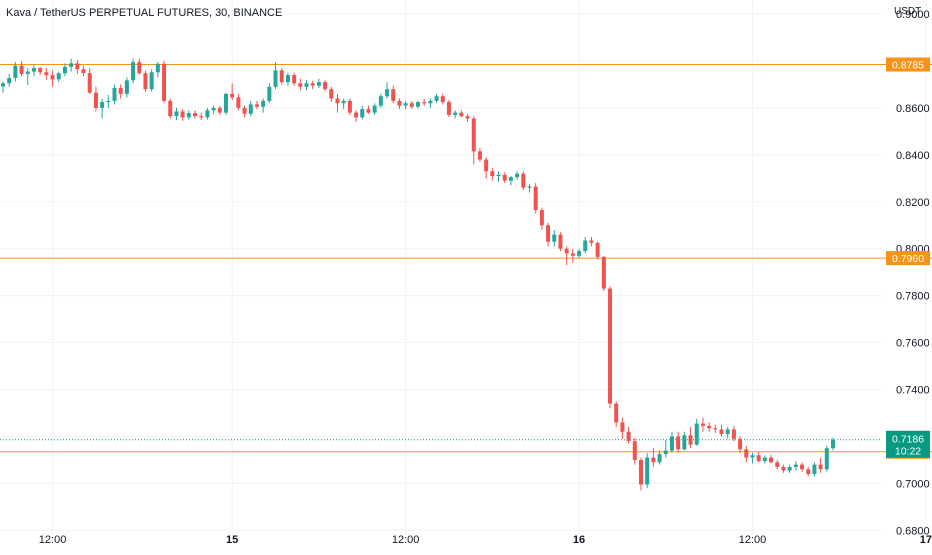 The image size is (932, 555). What do you see at coordinates (913, 391) in the screenshot?
I see `y-tick-label: 0.7400` at bounding box center [913, 391].